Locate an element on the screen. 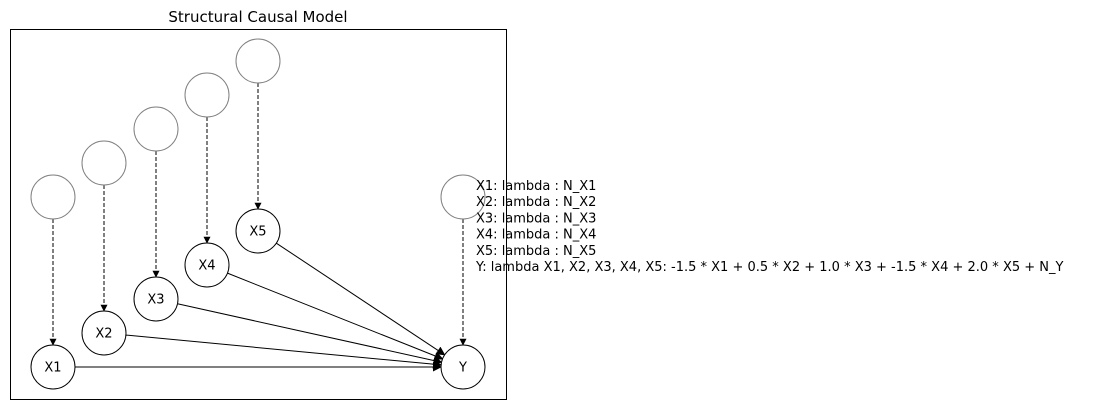 This screenshot has width=1113, height=409. diagram-title: Structural Causal Model is located at coordinates (257, 17).